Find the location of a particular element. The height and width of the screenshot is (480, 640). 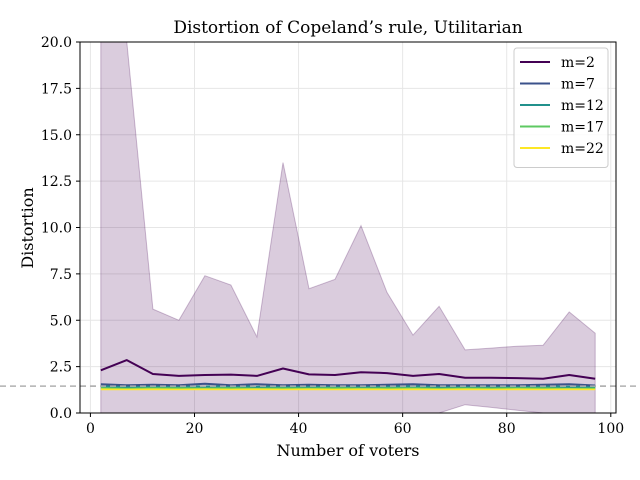

x-tick-label: 0 is located at coordinates (90, 429).